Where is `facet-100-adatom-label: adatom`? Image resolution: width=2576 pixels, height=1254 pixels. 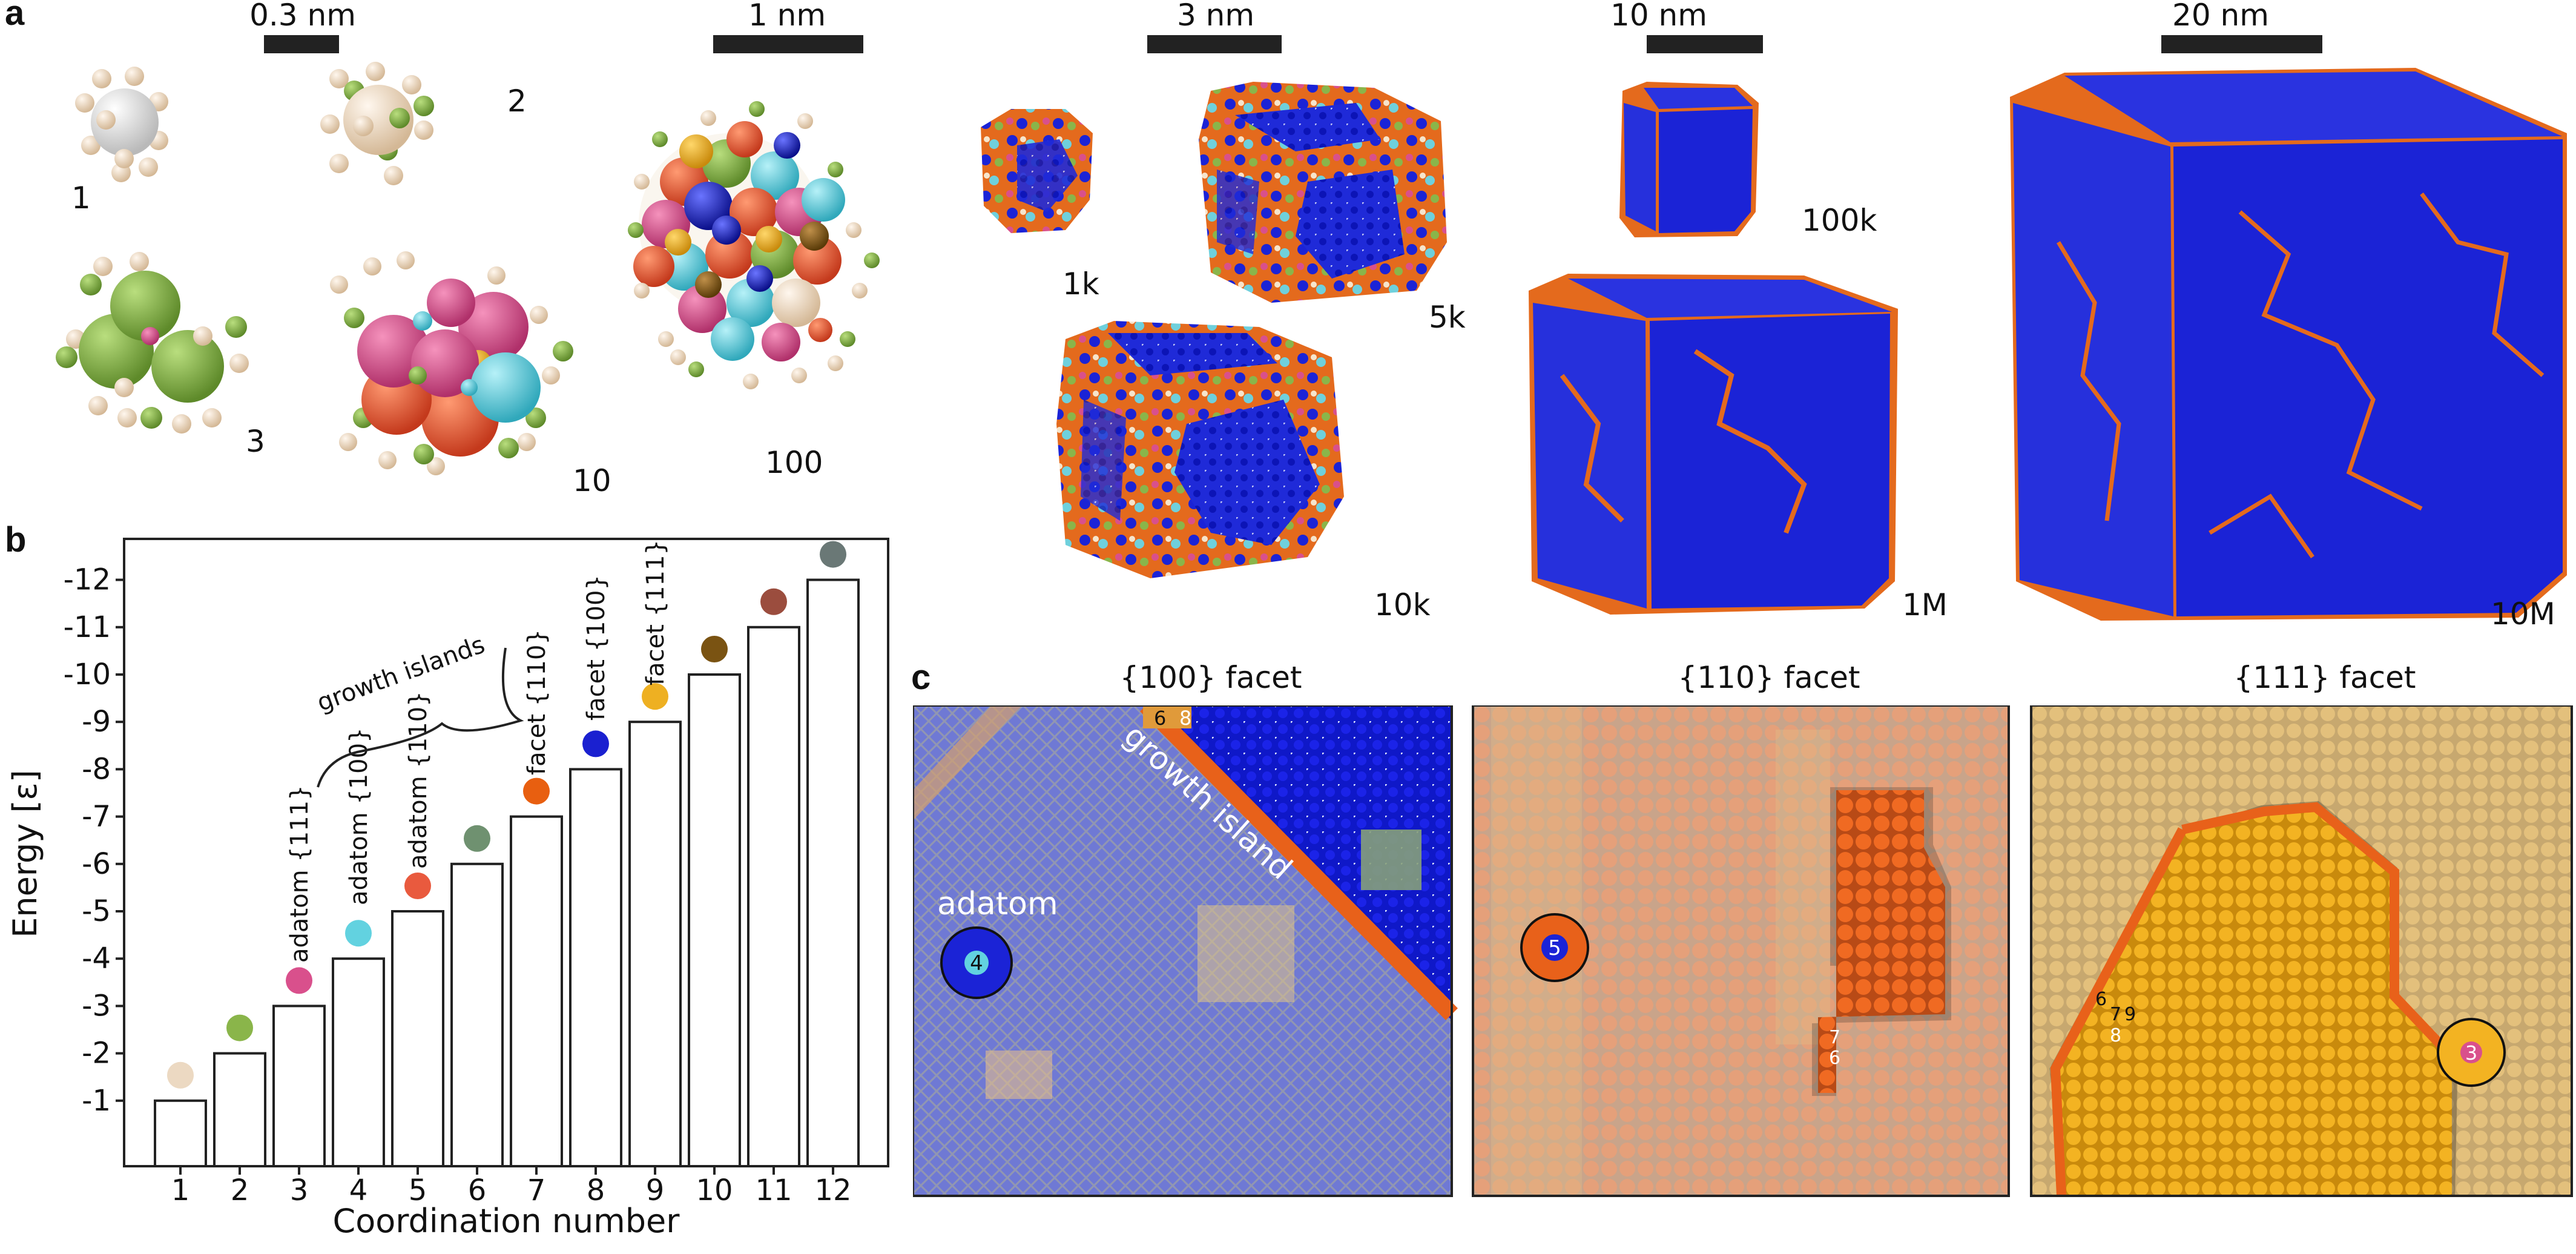 facet-100-adatom-label: adatom is located at coordinates (997, 904).